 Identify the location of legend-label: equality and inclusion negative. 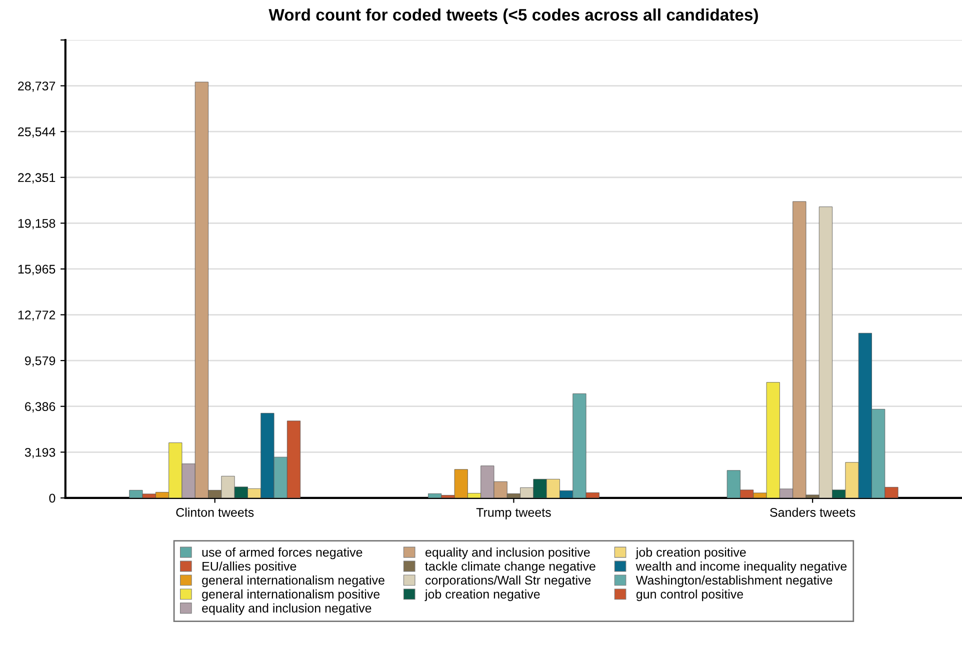
(287, 609).